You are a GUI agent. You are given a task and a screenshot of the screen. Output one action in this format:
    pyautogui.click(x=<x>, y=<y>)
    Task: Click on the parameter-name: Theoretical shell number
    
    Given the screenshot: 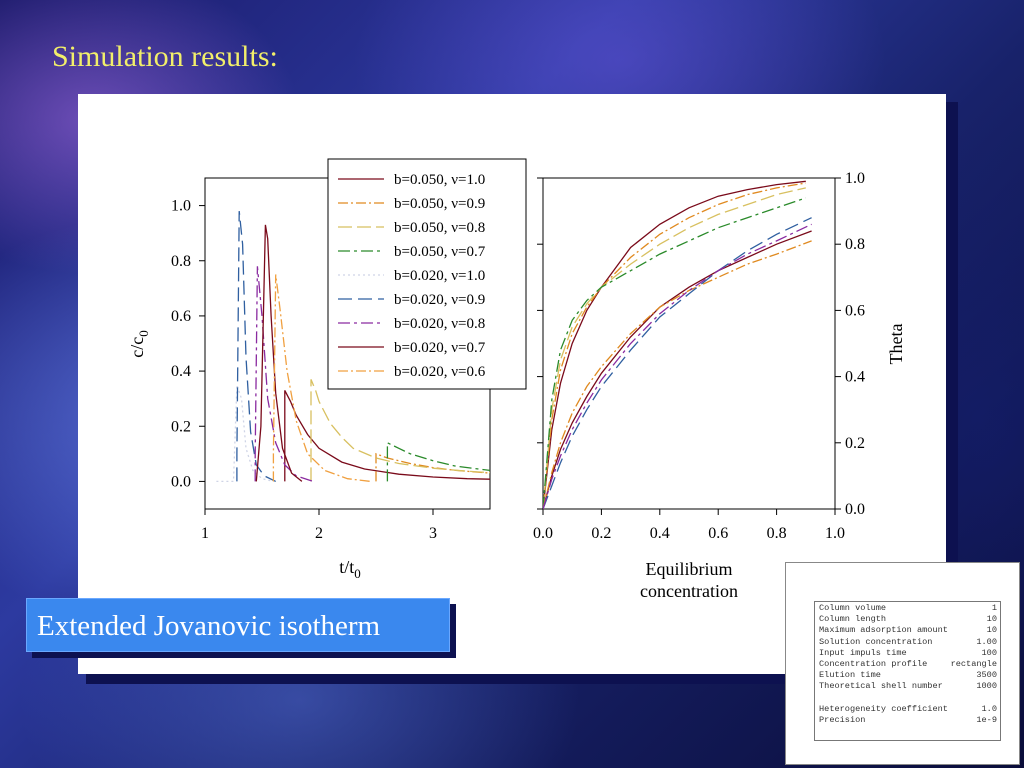 What is the action you would take?
    pyautogui.click(x=881, y=686)
    